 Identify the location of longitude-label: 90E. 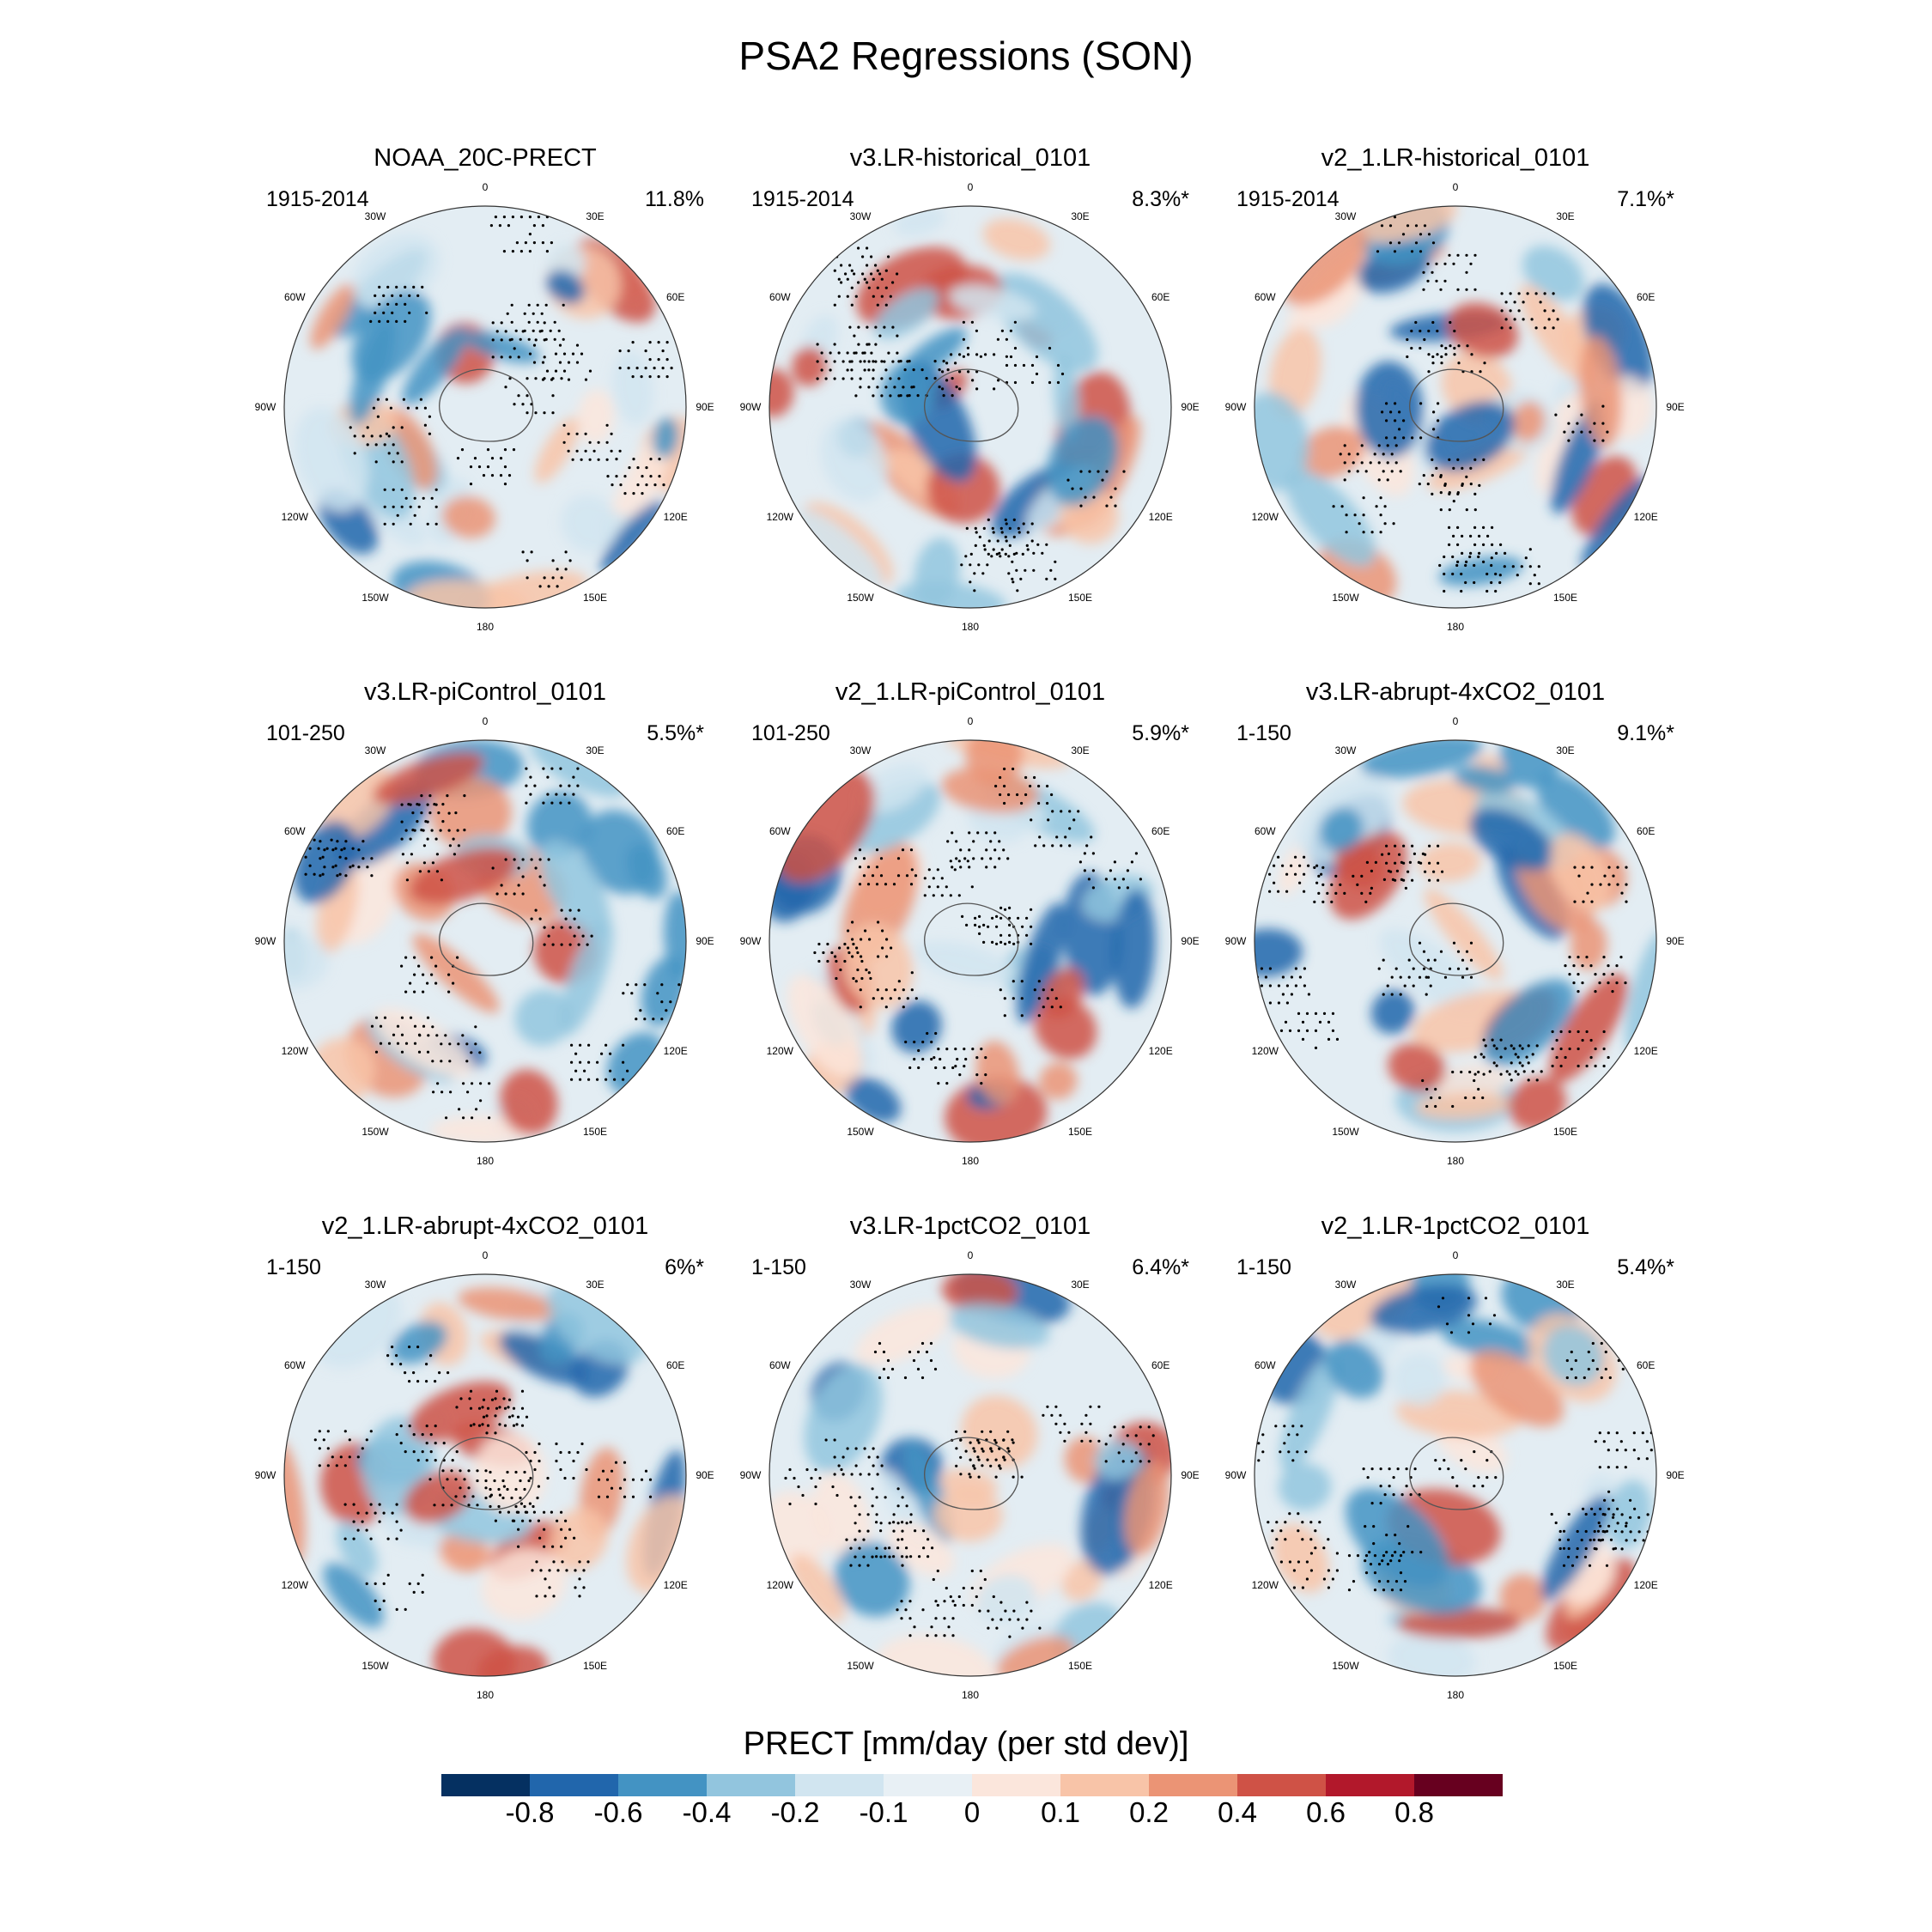
(1191, 1475).